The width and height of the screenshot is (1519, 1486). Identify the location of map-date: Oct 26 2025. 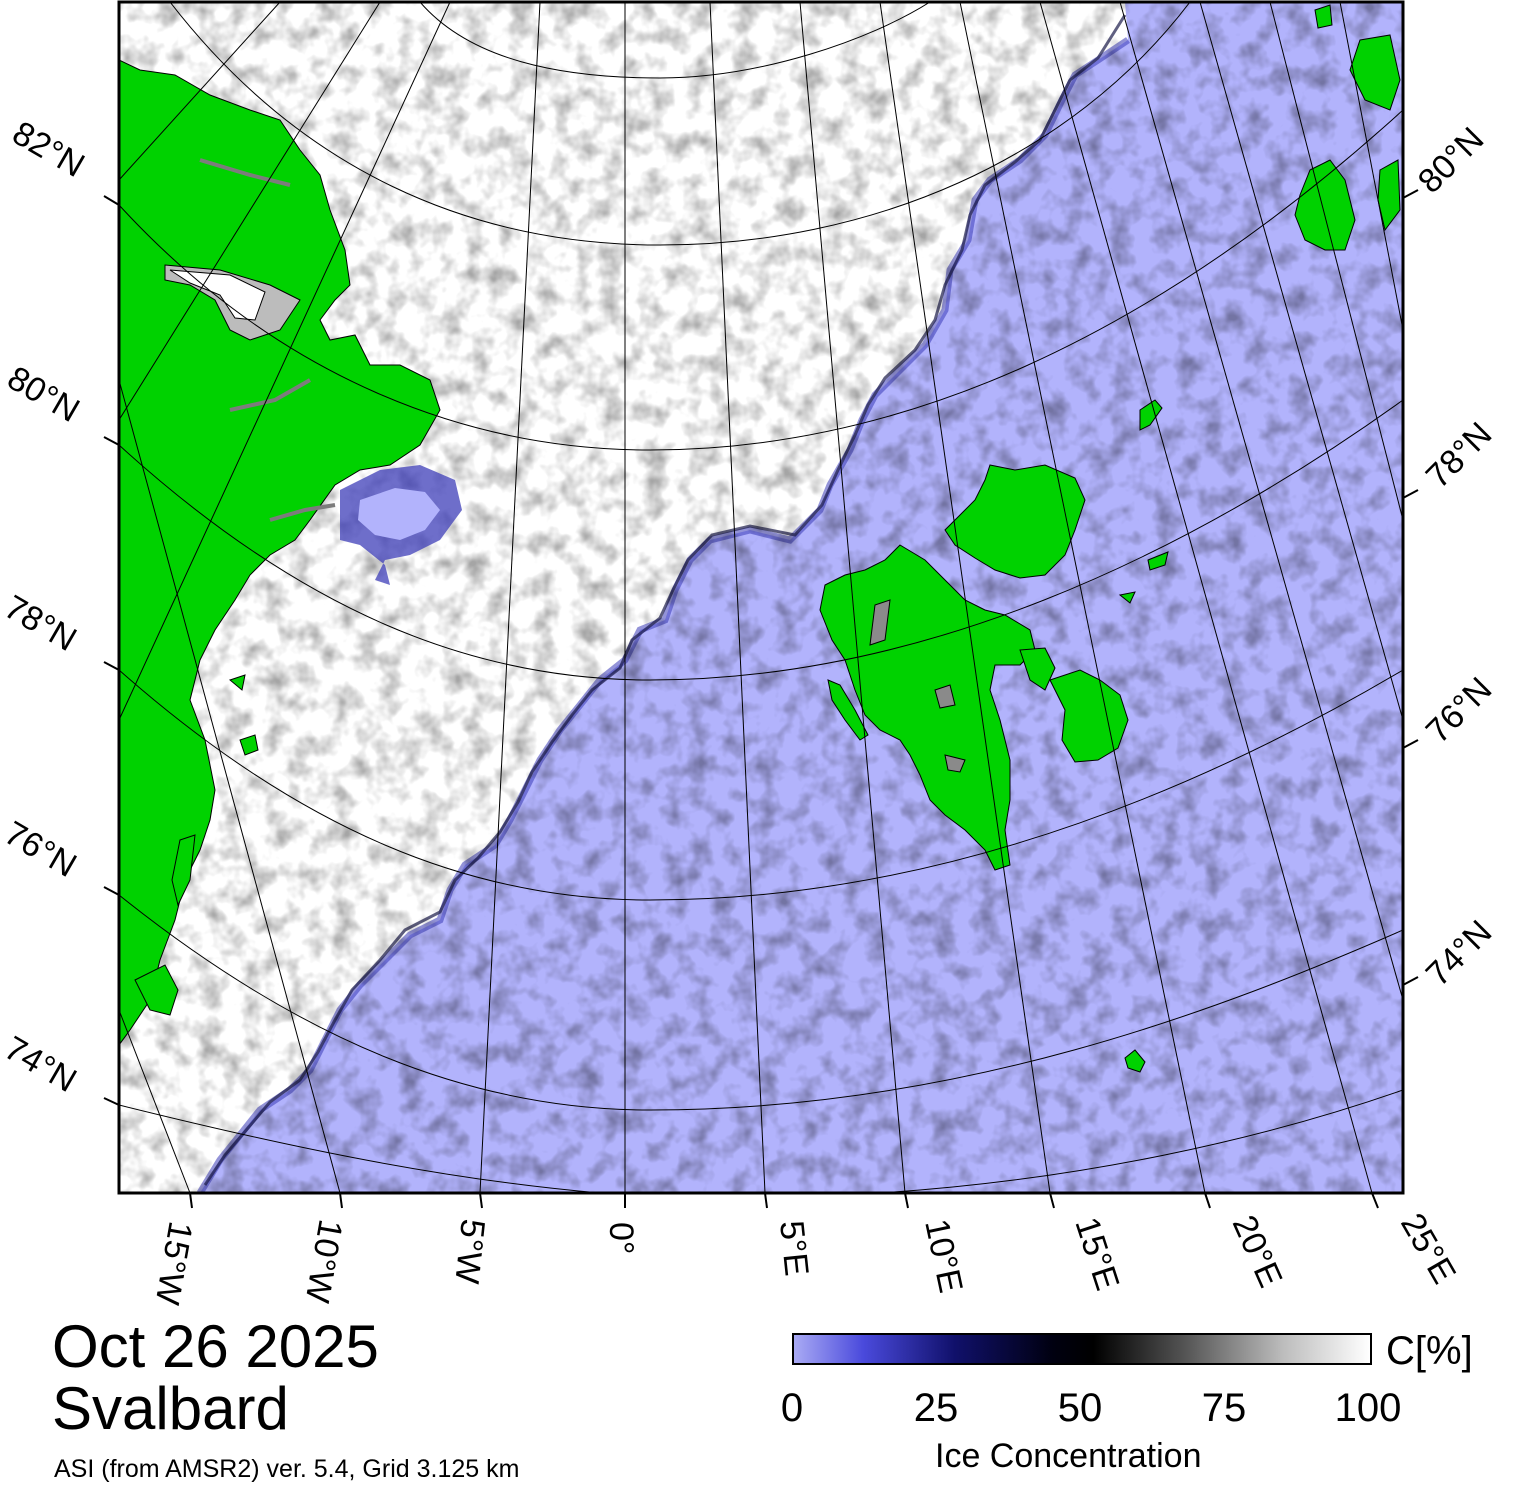
(215, 1346).